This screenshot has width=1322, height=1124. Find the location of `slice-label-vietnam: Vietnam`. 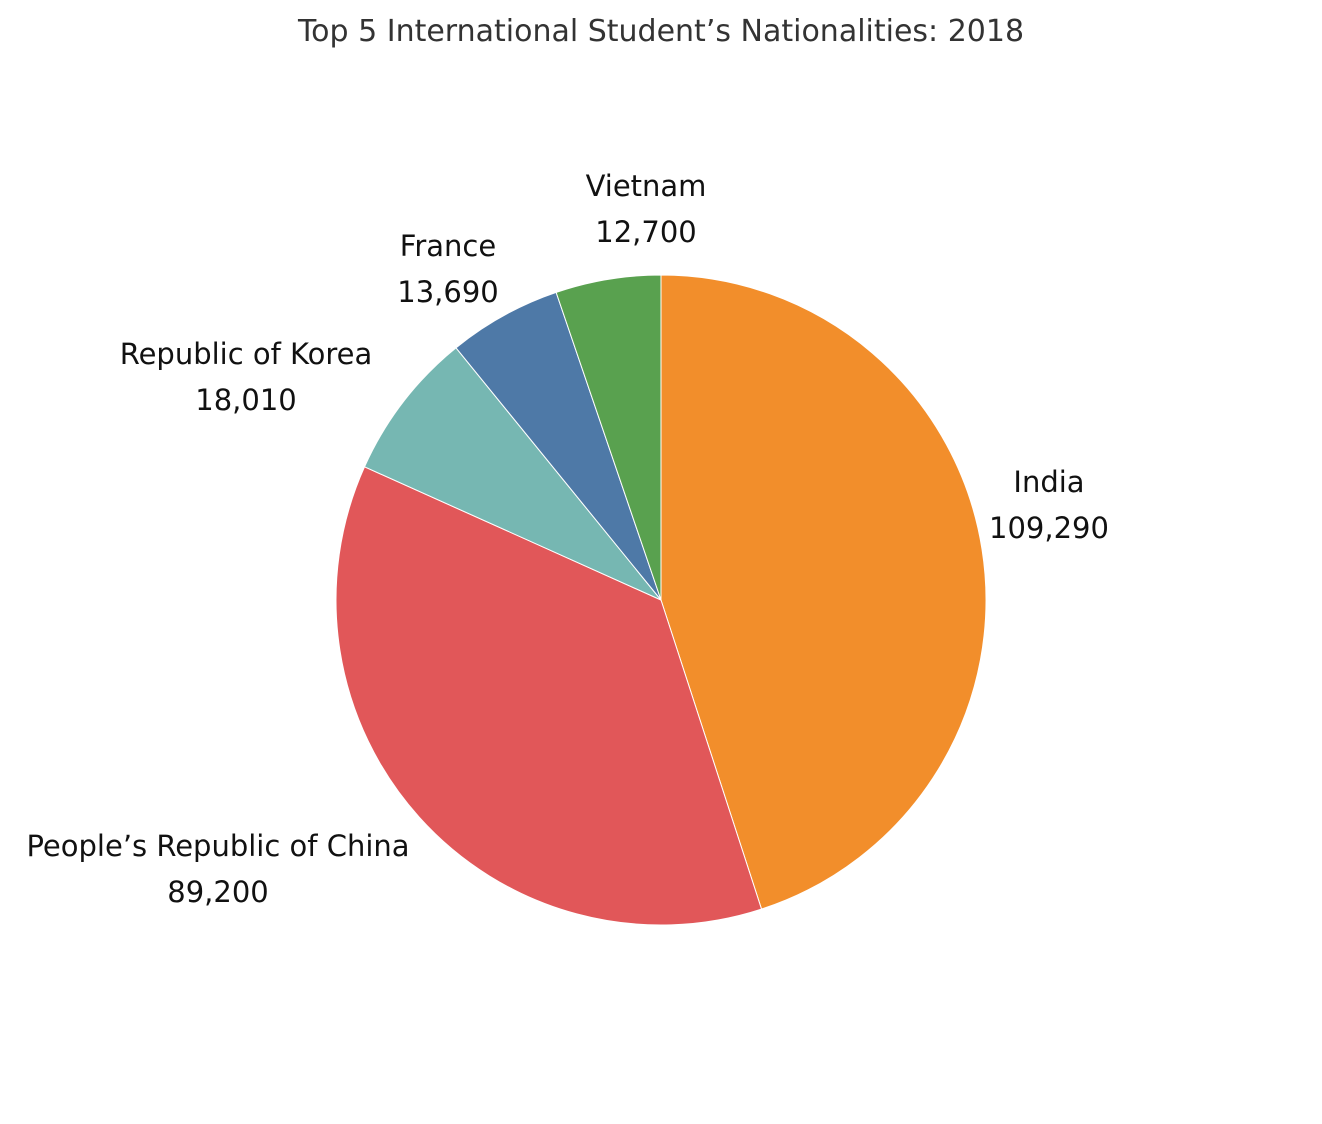

slice-label-vietnam: Vietnam is located at coordinates (646, 186).